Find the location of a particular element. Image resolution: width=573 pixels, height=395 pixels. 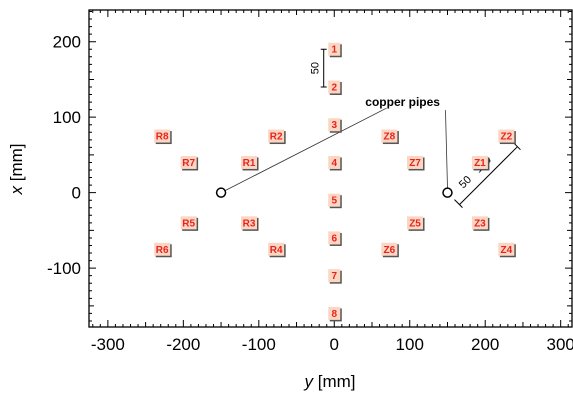

sensor-marker-label: 6 is located at coordinates (334, 238).